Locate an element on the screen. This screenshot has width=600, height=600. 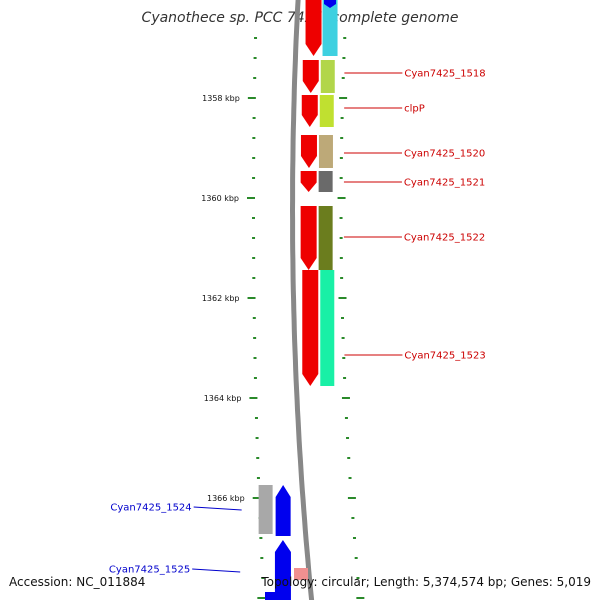
accession-text: Accession: NC_011884 is located at coordinates (77, 582).